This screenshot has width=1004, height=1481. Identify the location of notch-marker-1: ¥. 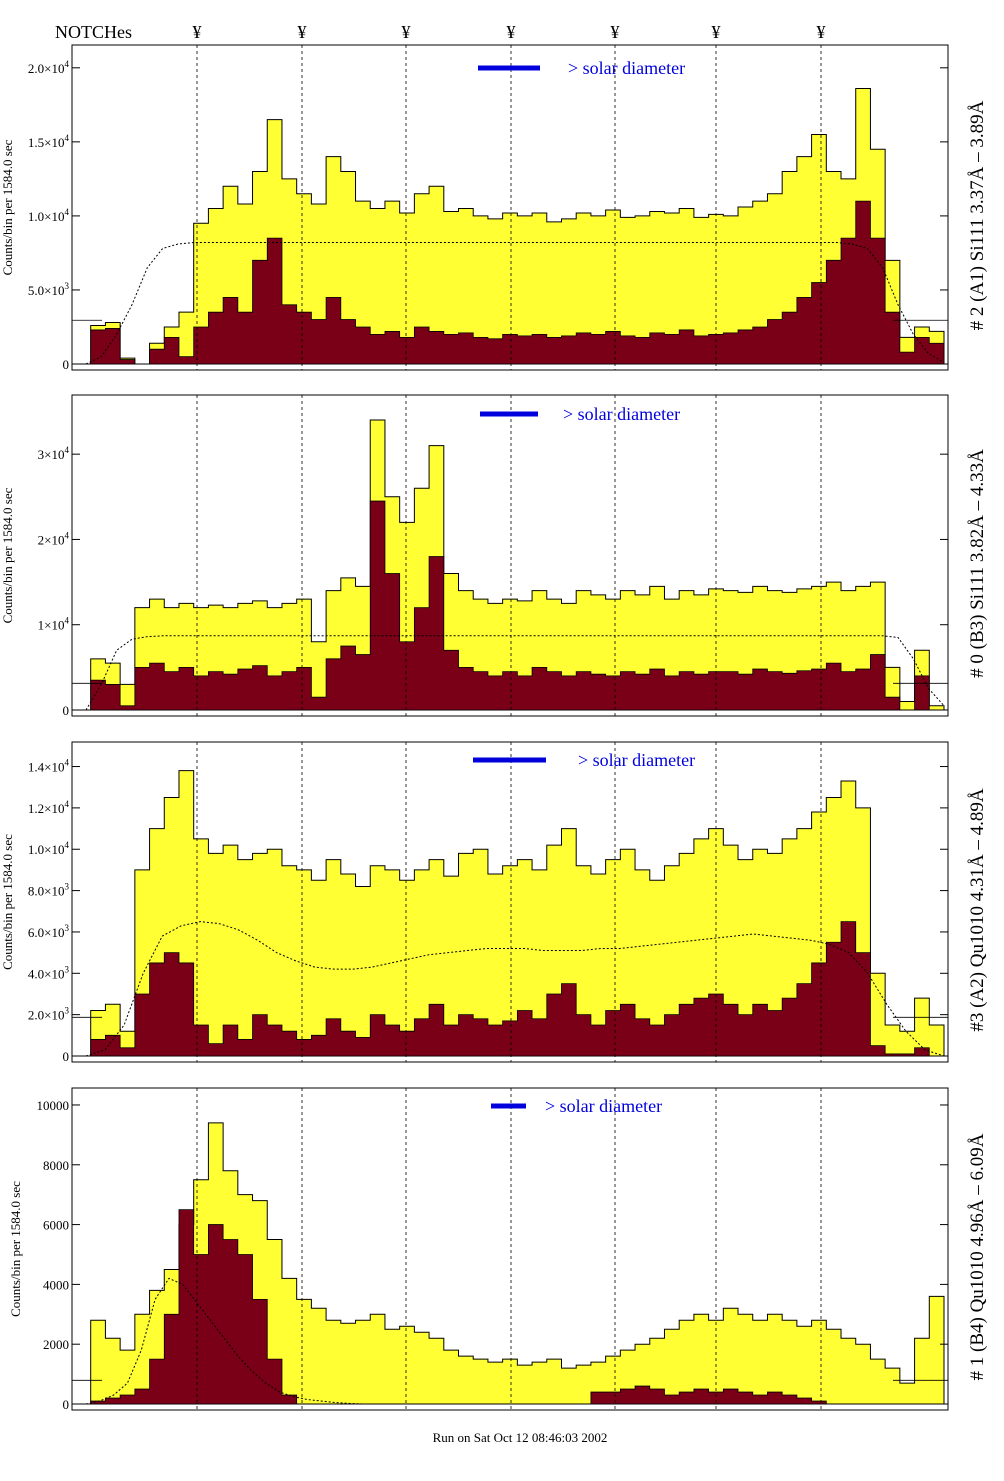
(197, 32).